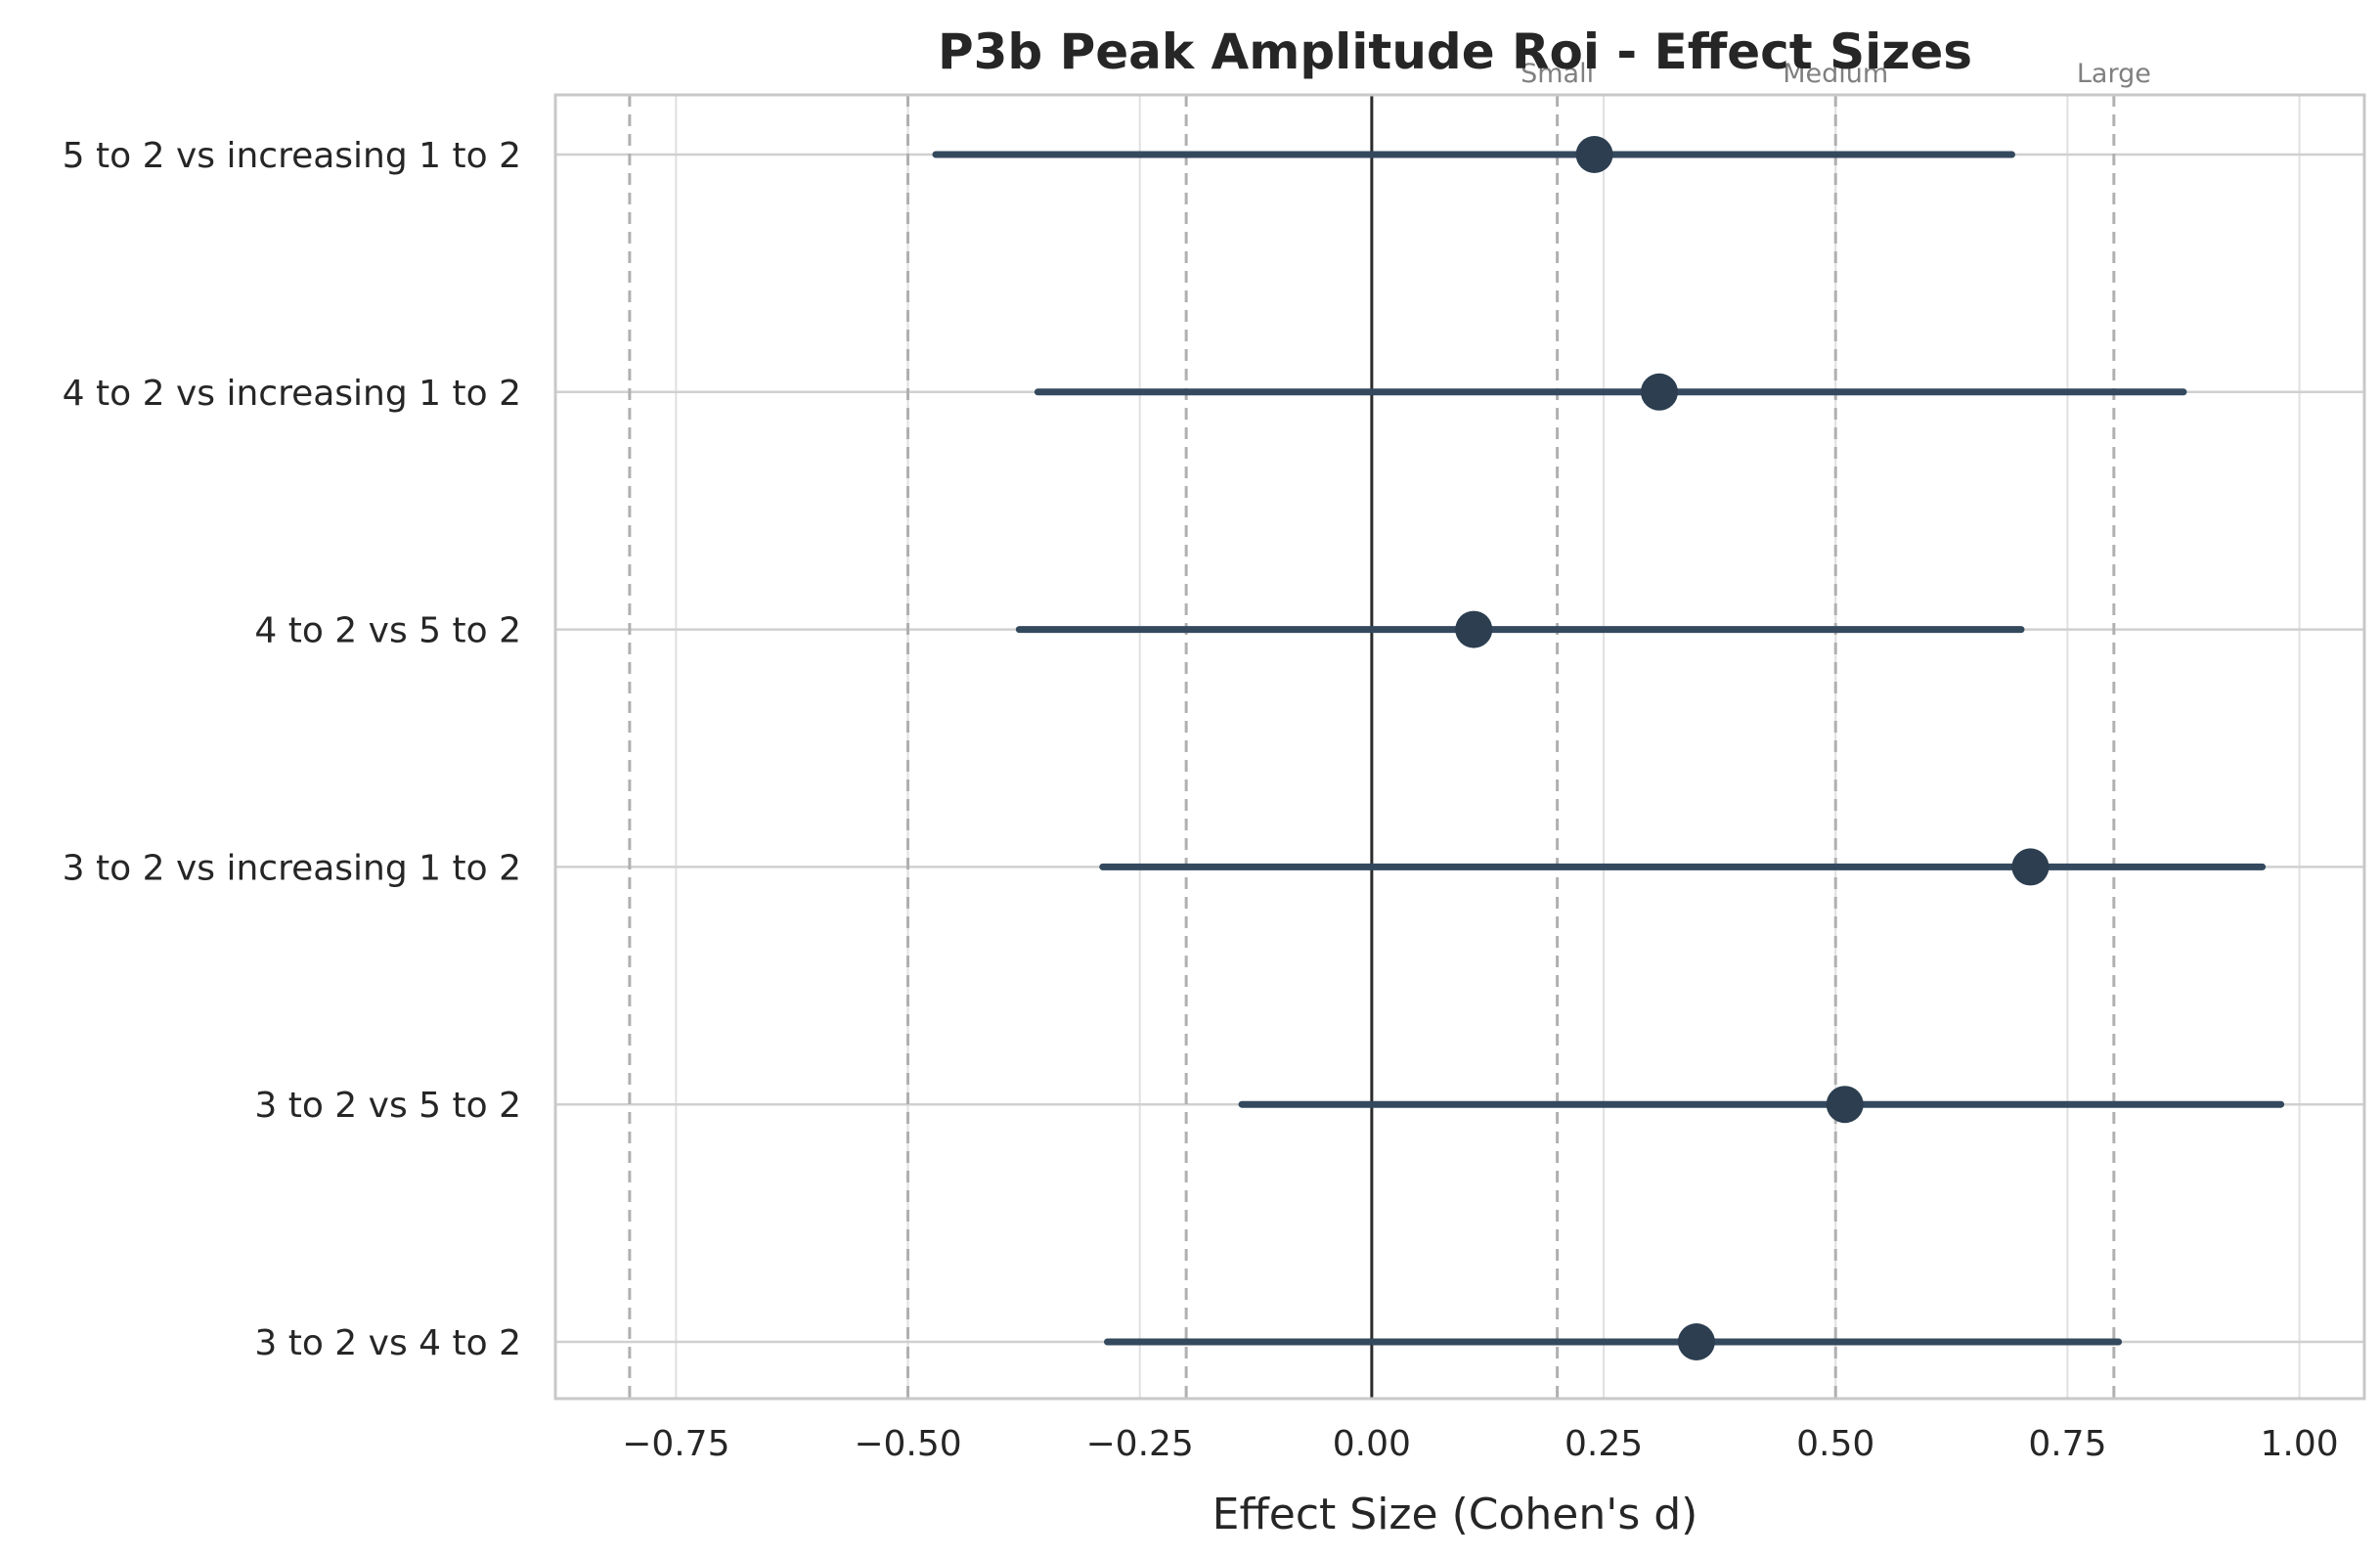 Image resolution: width=2380 pixels, height=1559 pixels. What do you see at coordinates (1372, 1444) in the screenshot?
I see `x-tick-label-3: 0.00` at bounding box center [1372, 1444].